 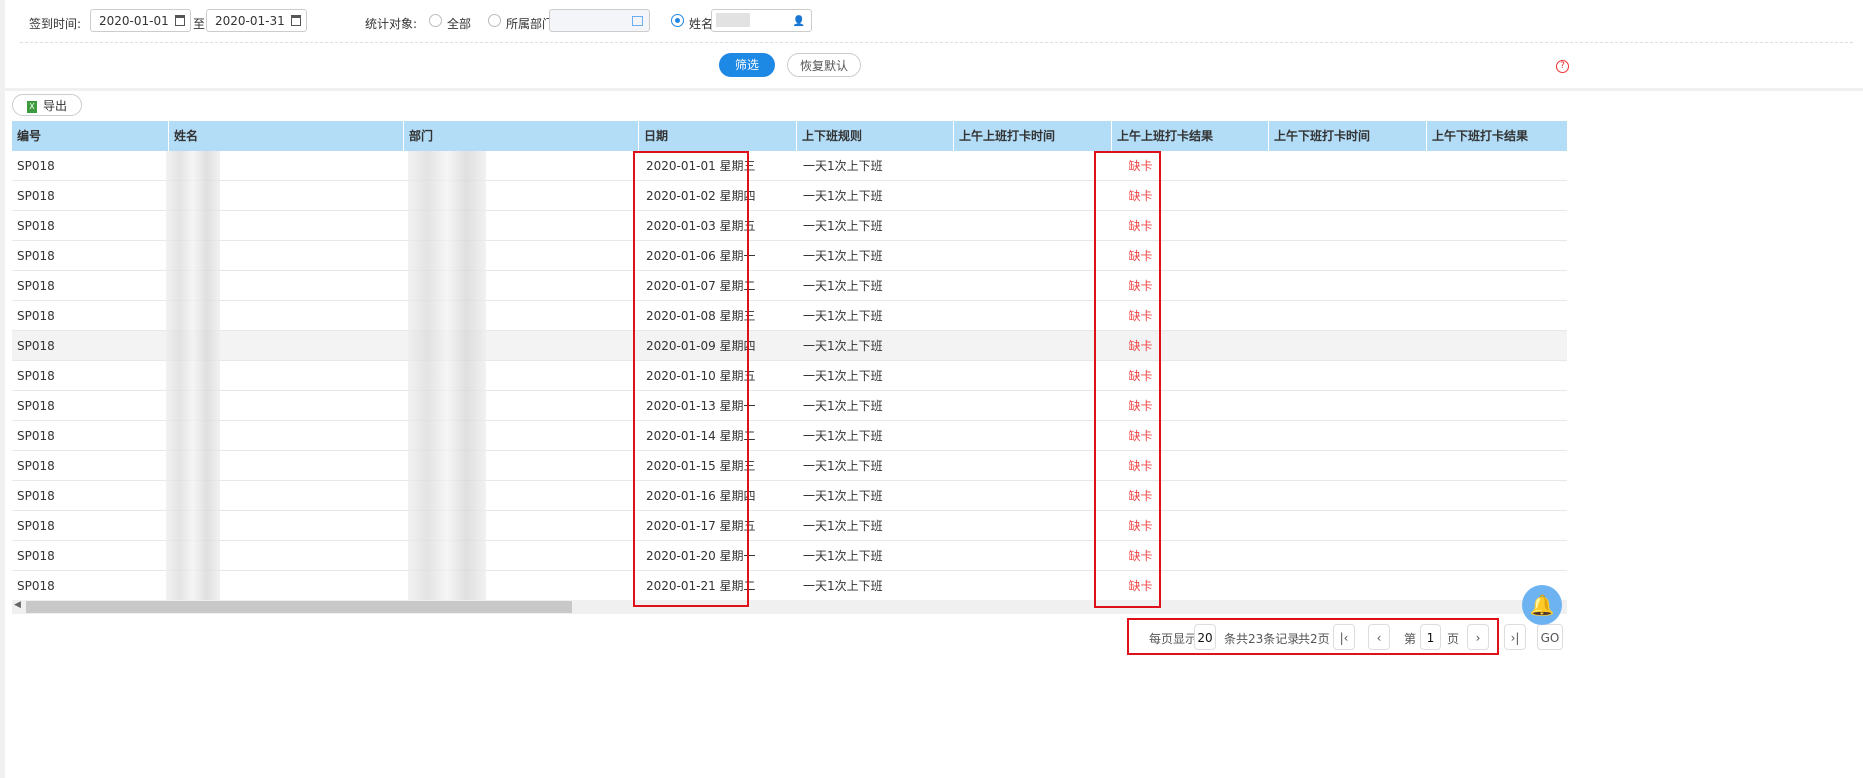 What do you see at coordinates (789, 556) in the screenshot?
I see `table-row: SP018 2020-01-20 星期一 一天1次上下班 缺卡` at bounding box center [789, 556].